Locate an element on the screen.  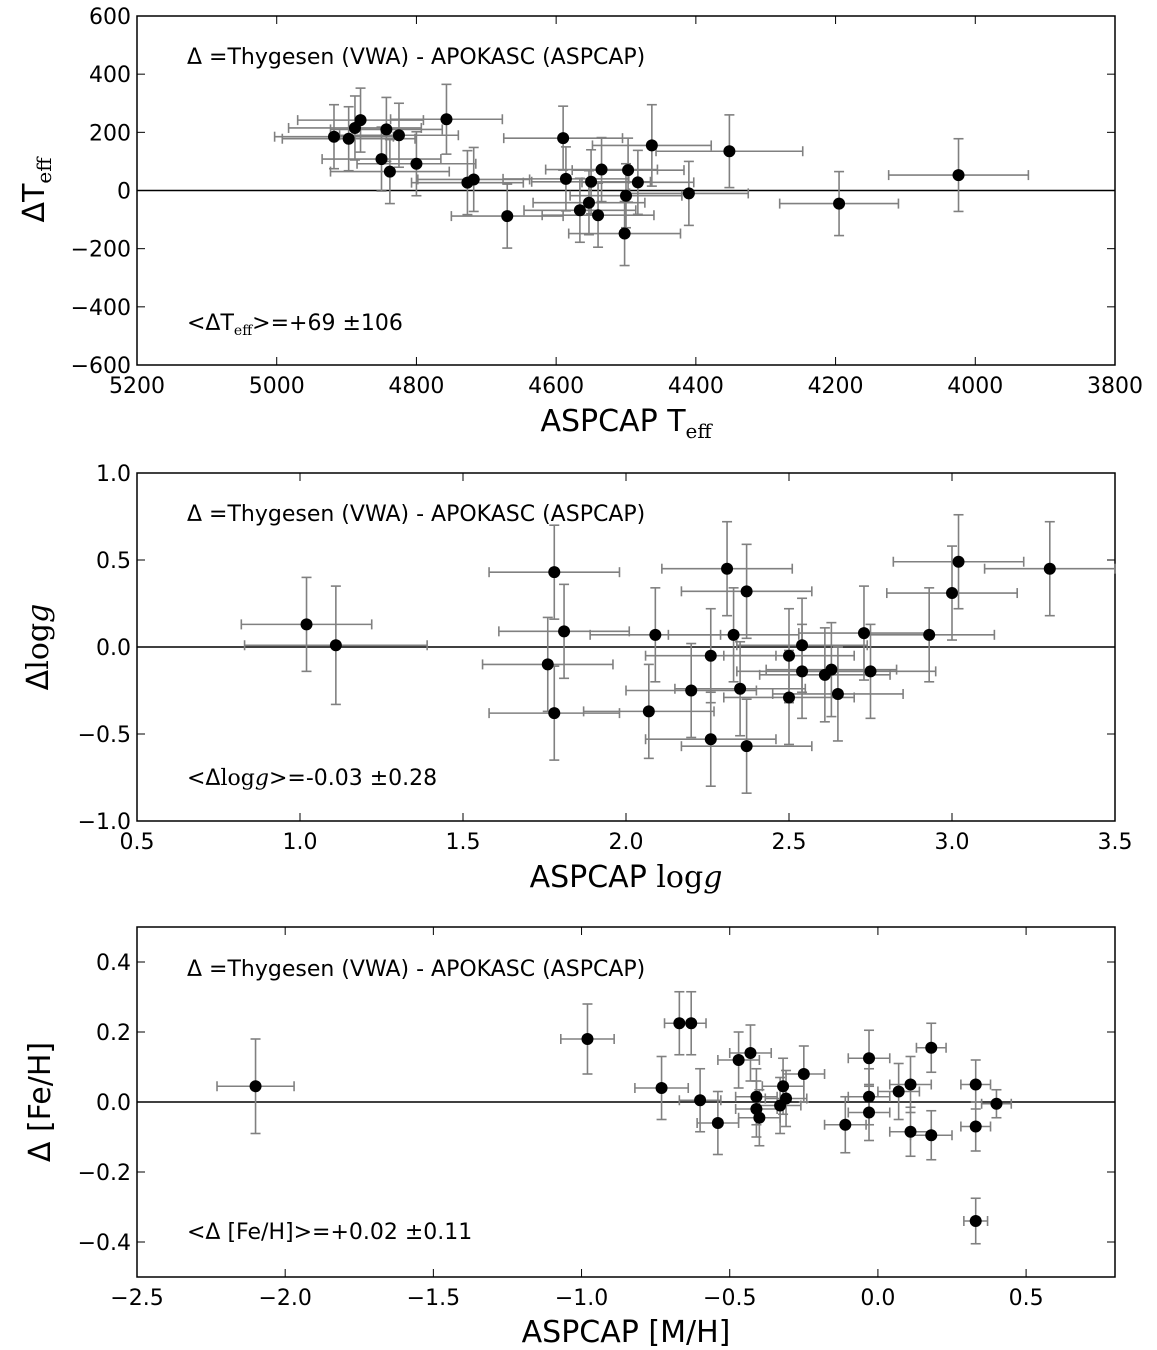
x-tick-label: 1.0 is located at coordinates (300, 842).